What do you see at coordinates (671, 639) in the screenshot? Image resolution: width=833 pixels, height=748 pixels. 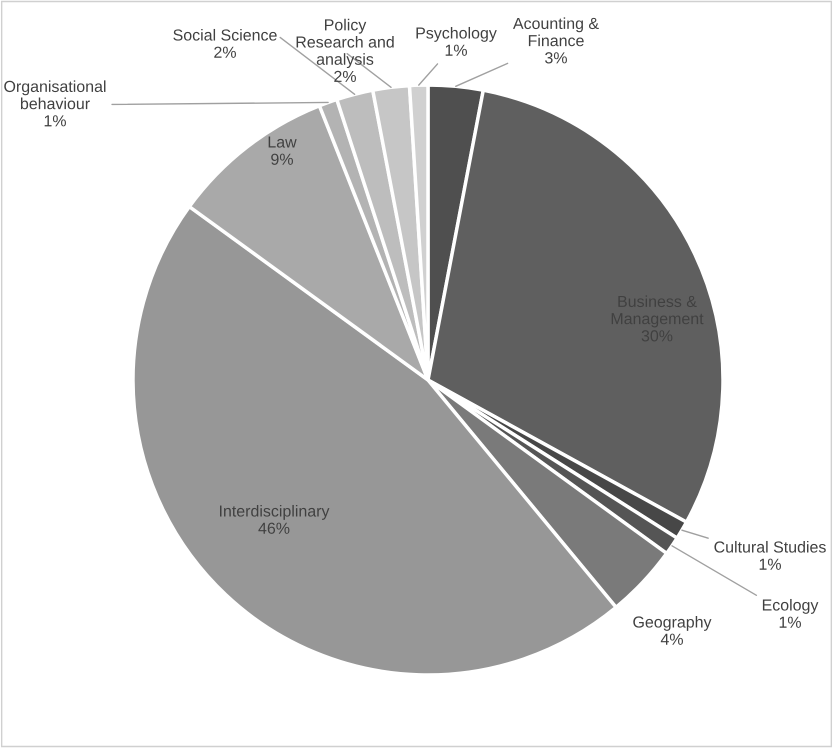 I see `data-label: 4%` at bounding box center [671, 639].